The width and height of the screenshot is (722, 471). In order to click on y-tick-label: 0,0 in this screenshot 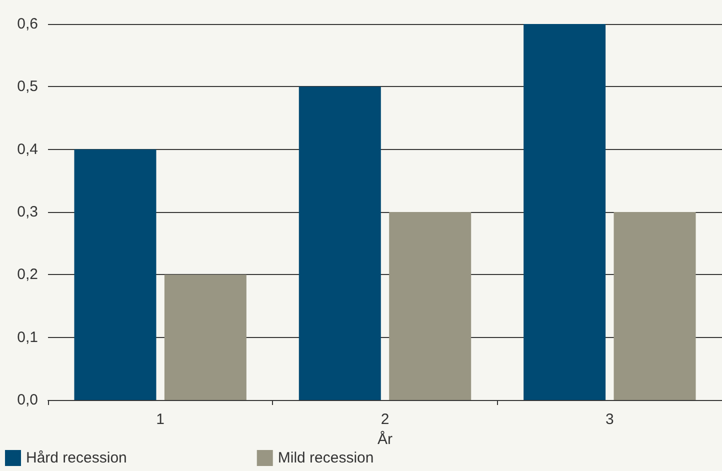, I will do `click(27, 400)`.